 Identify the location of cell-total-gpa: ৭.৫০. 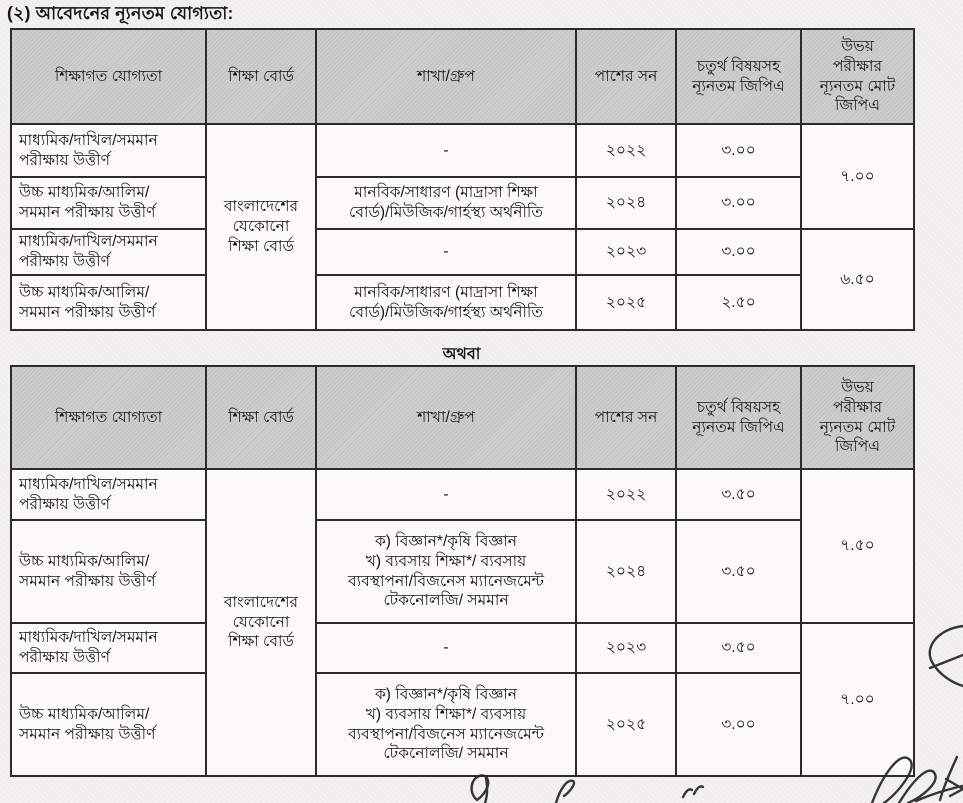
(857, 546).